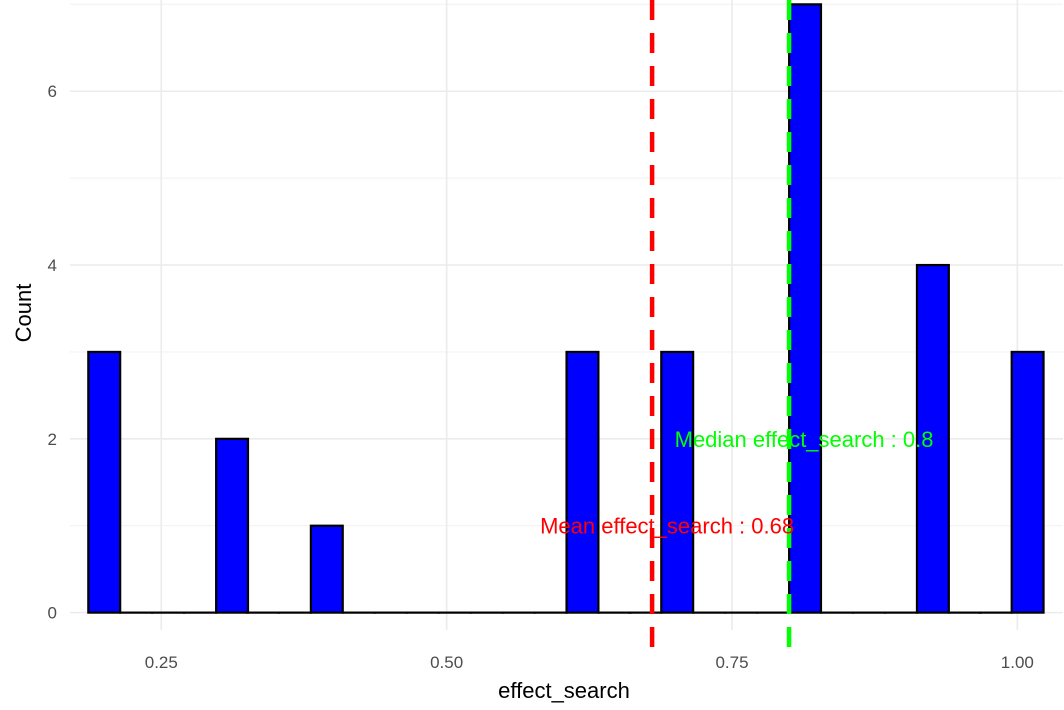 The image size is (1064, 710). I want to click on y-axis-ticks: 0 2 4 6, so click(52, 352).